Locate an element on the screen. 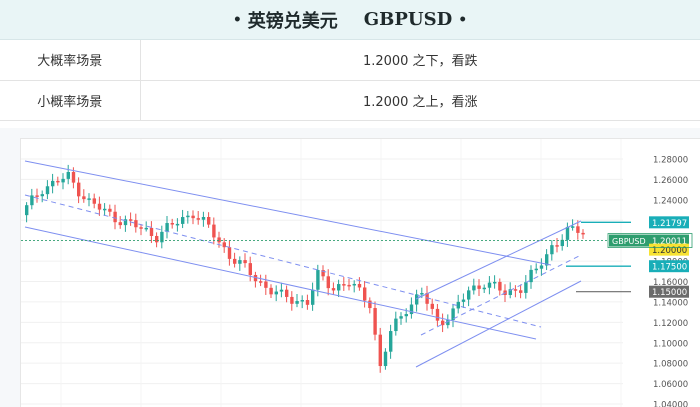 The width and height of the screenshot is (700, 407). y-tick-label: 1.12000 is located at coordinates (670, 324).